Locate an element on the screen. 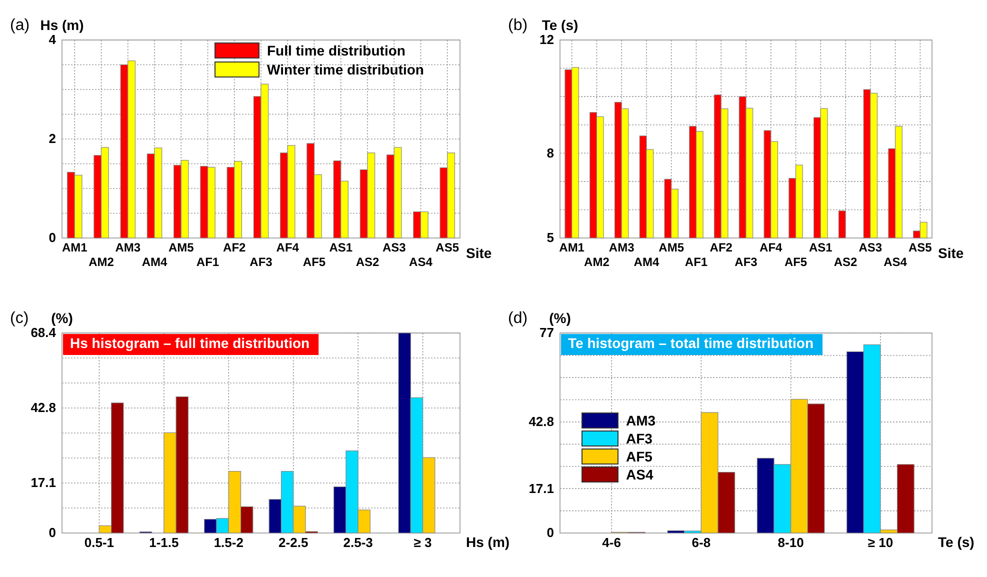 The height and width of the screenshot is (577, 987). legend-label: AF5 is located at coordinates (639, 456).